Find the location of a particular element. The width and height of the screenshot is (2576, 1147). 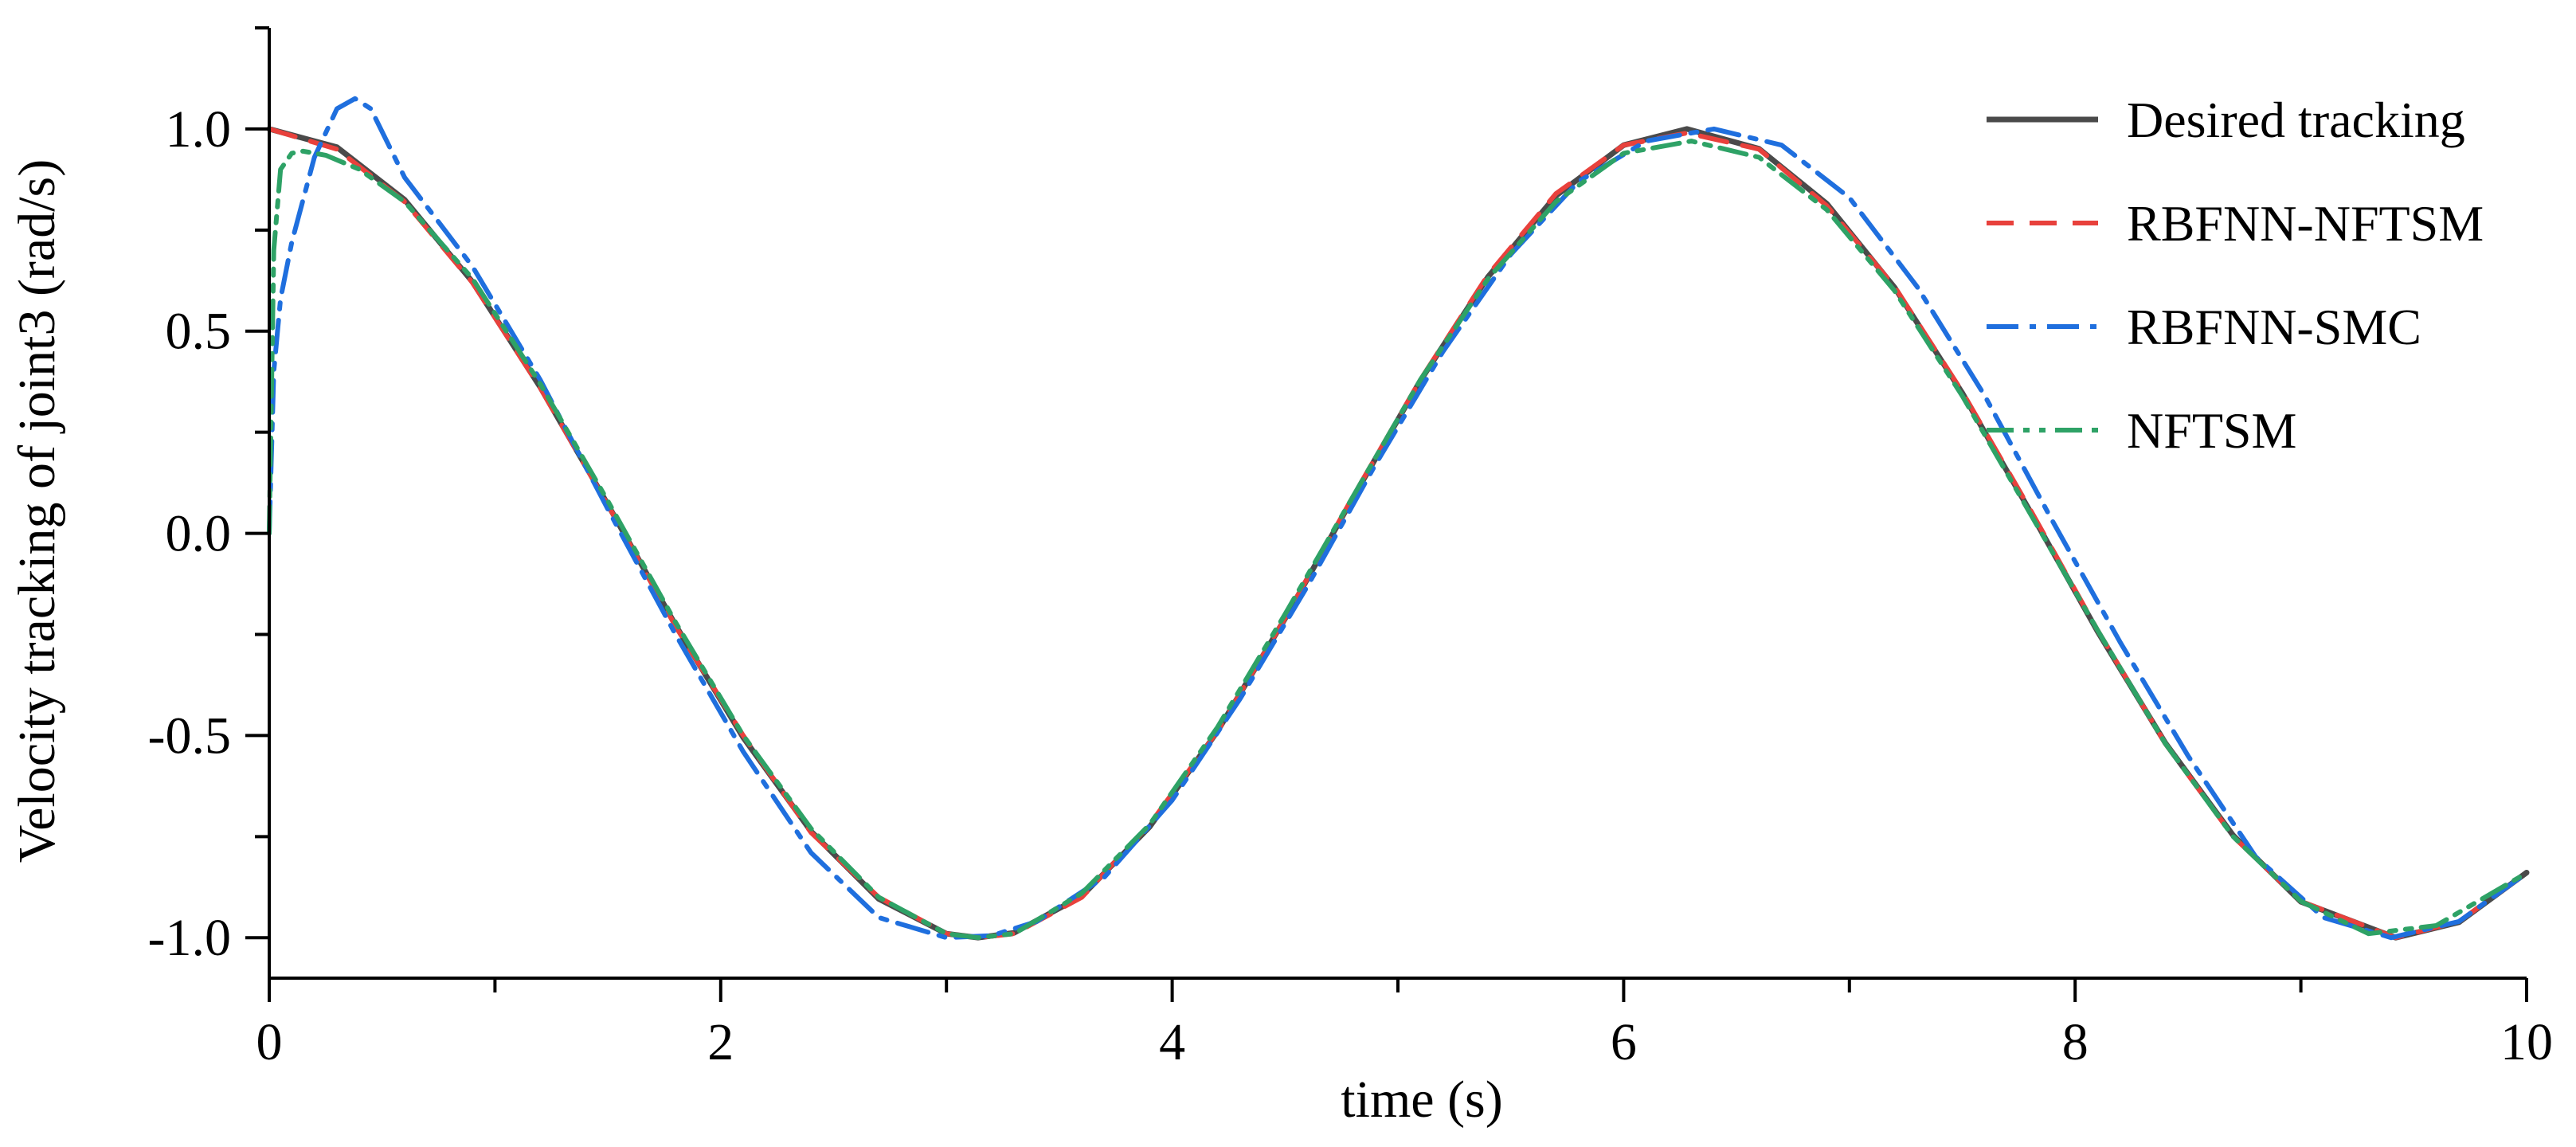

x-axis-title: time (s) is located at coordinates (1421, 1100).